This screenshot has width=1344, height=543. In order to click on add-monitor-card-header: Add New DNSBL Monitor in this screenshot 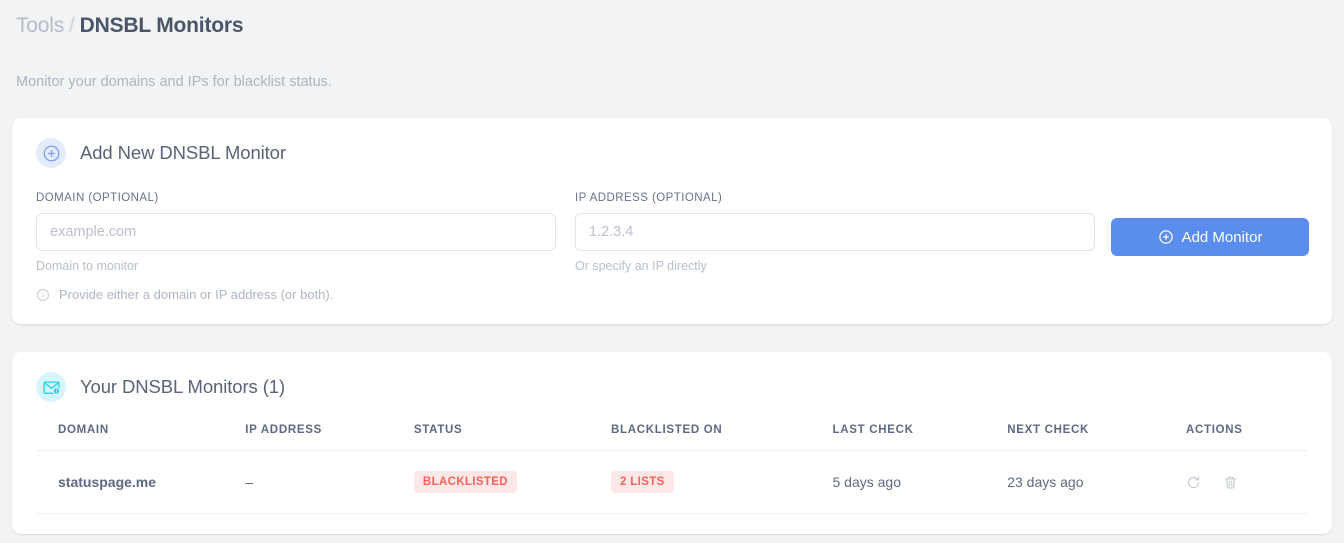, I will do `click(672, 153)`.